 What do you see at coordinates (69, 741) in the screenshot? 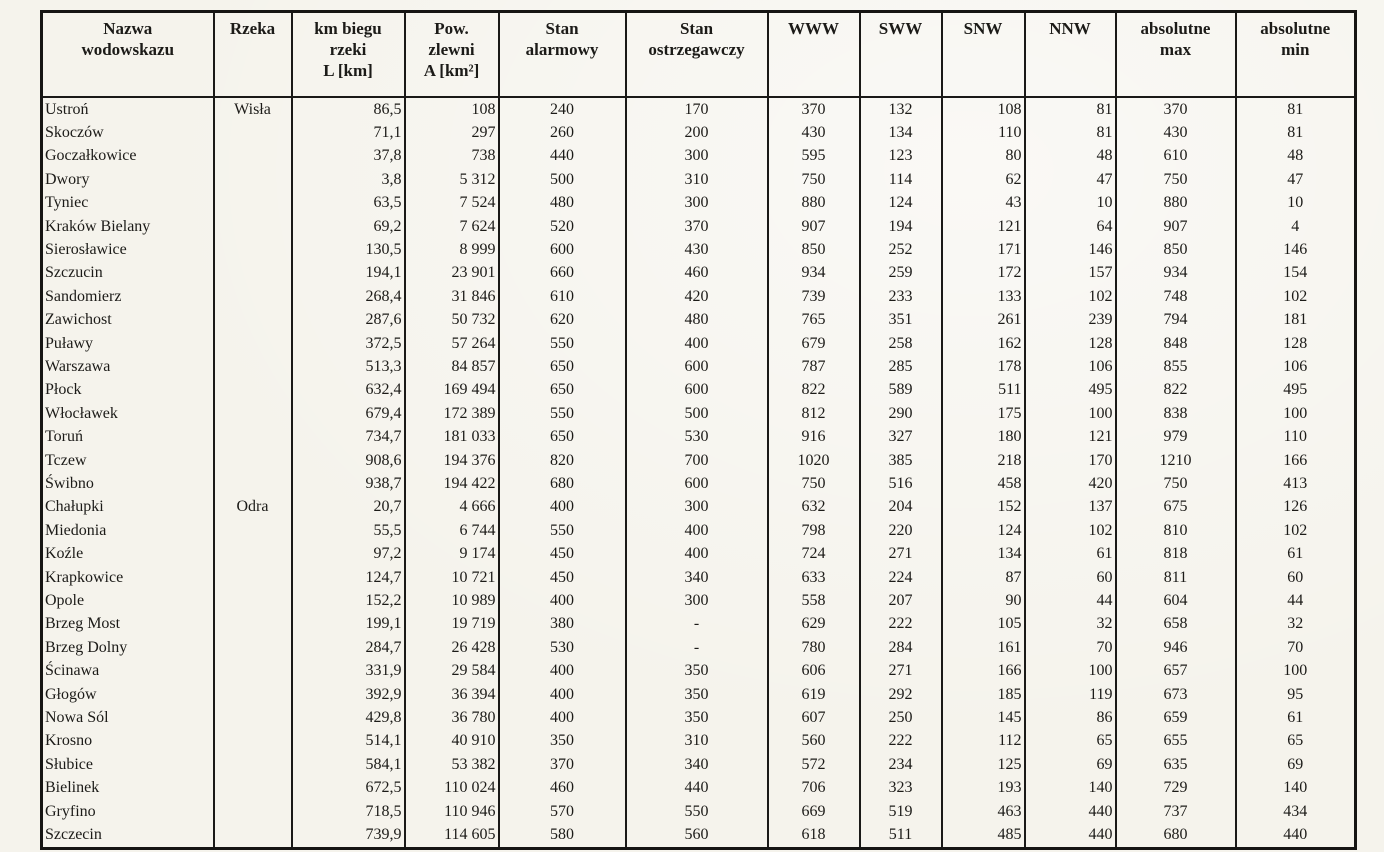
I see `cell-nazwa: Krosno` at bounding box center [69, 741].